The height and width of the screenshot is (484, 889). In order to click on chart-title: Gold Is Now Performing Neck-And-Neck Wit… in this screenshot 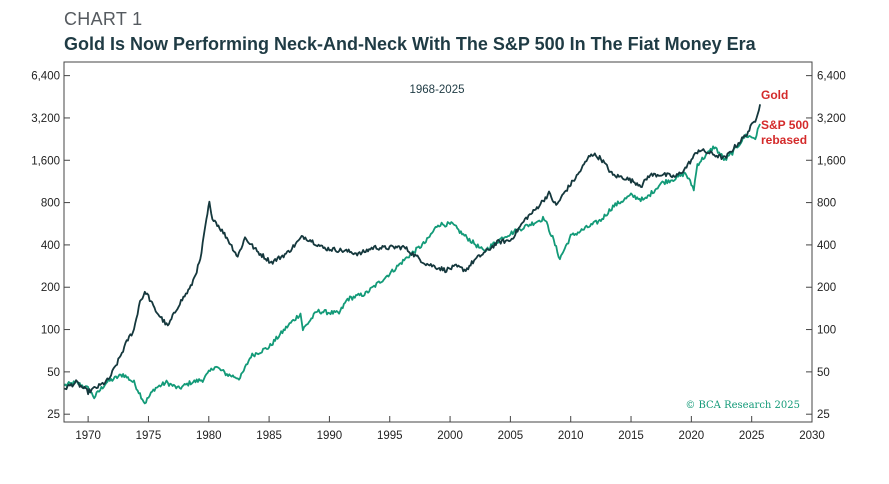, I will do `click(410, 44)`.